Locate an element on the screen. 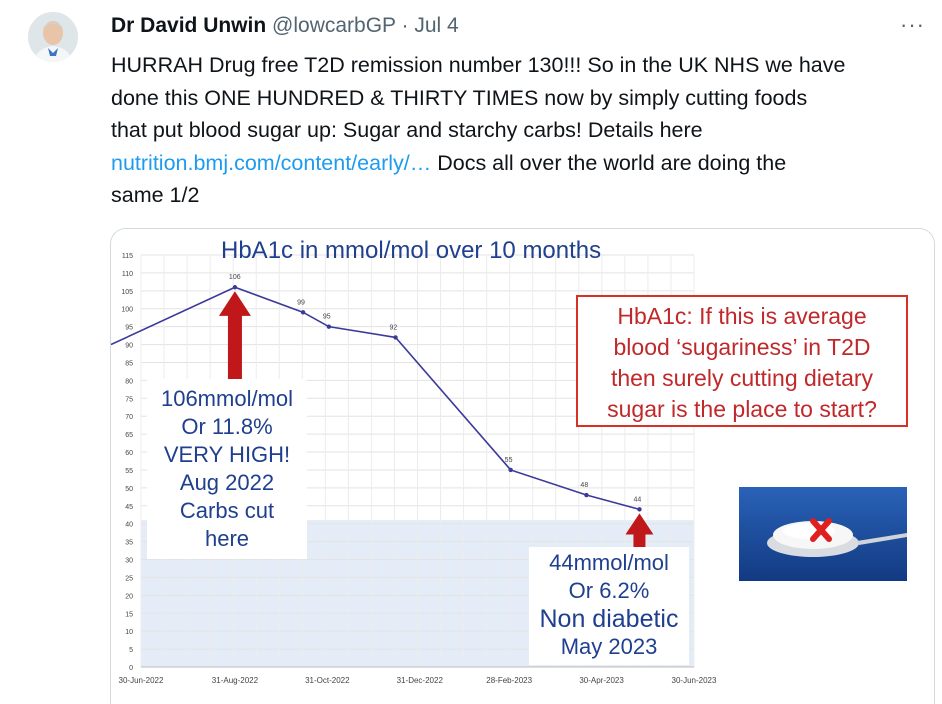 This screenshot has height=704, width=942. x-tick-label: 31-Aug-2022 is located at coordinates (235, 680).